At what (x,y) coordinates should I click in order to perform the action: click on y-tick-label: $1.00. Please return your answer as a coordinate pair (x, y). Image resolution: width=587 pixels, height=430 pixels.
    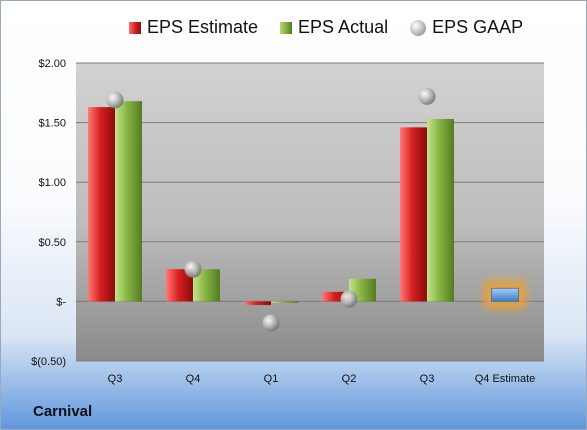
    Looking at the image, I should click on (52, 183).